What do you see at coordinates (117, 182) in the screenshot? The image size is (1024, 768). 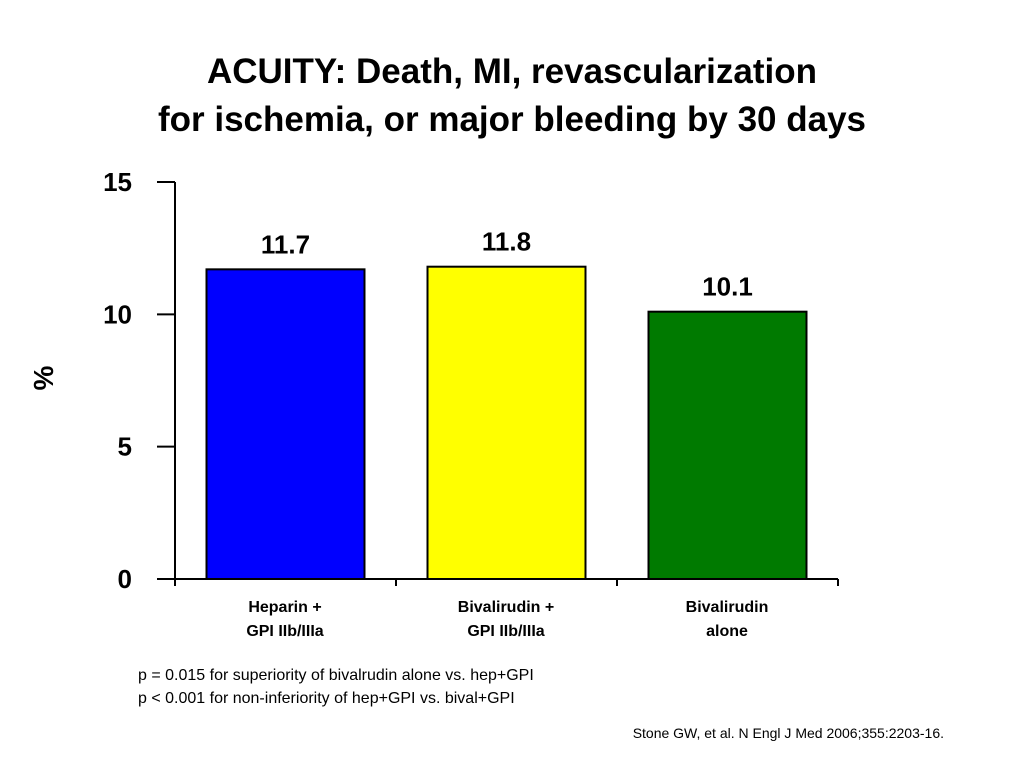 I see `y-tick-label-15: 15` at bounding box center [117, 182].